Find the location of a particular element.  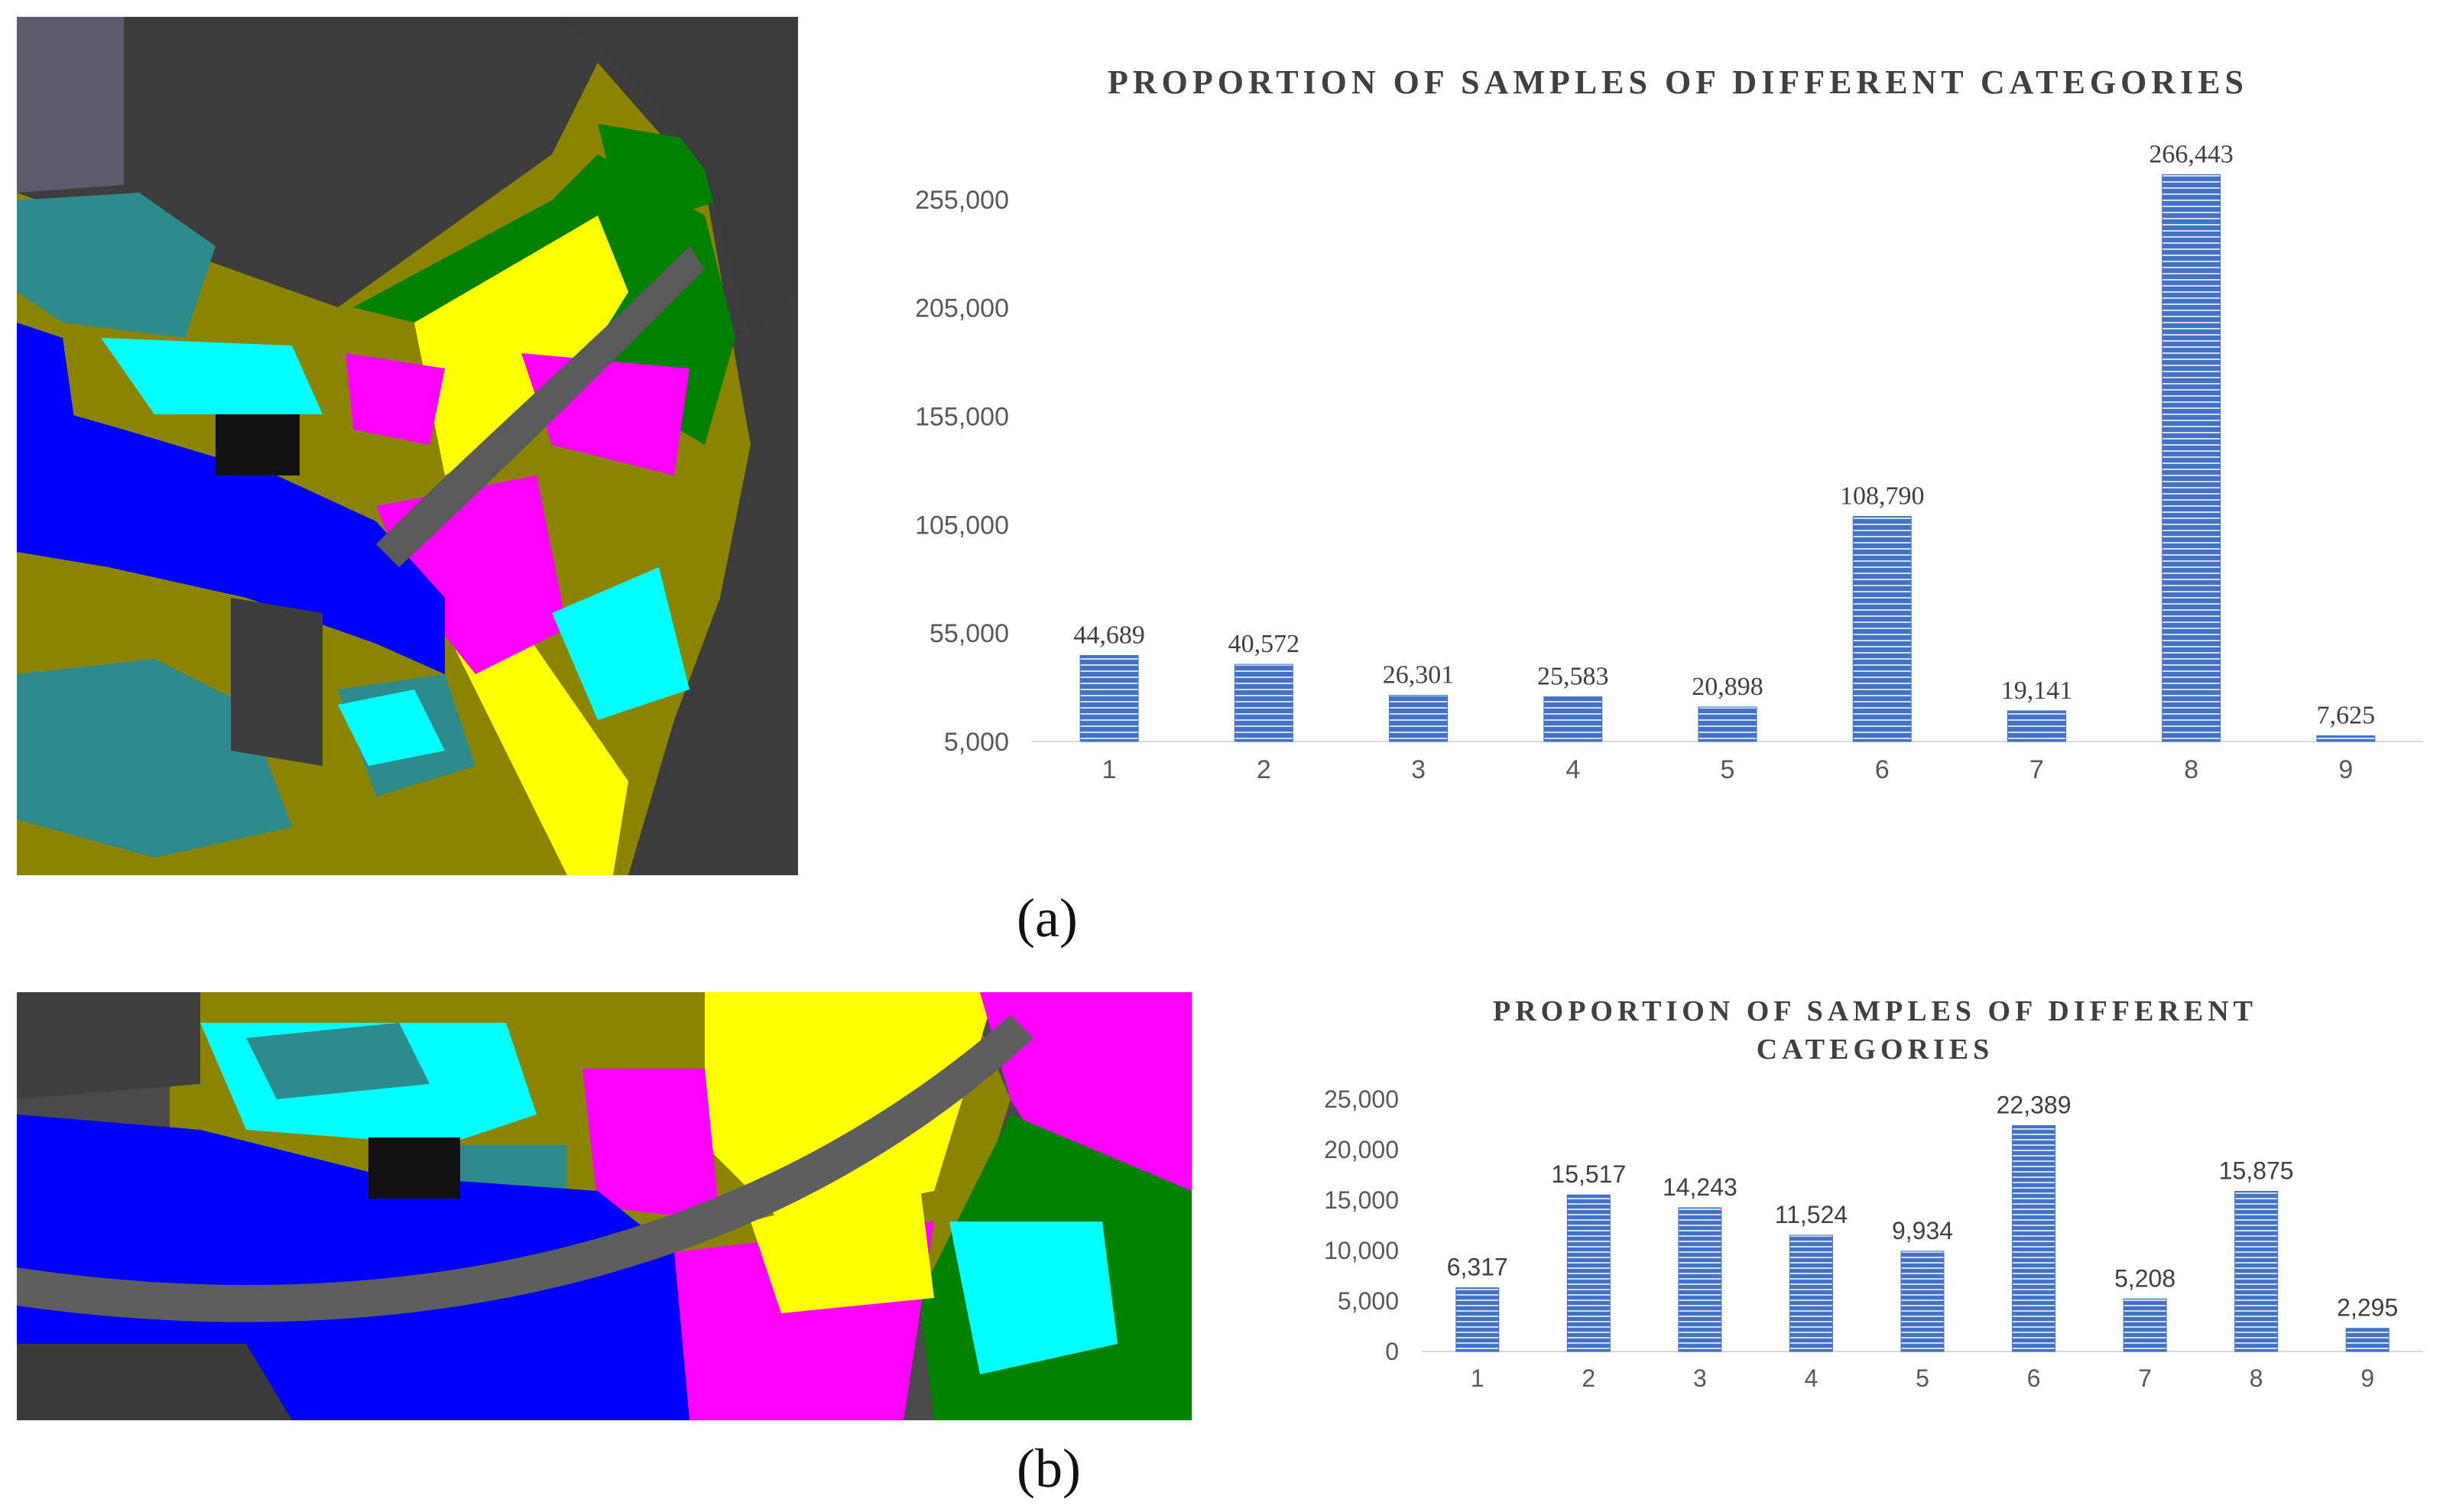

chart-a-ytick-label: 5,000 is located at coordinates (976, 742).